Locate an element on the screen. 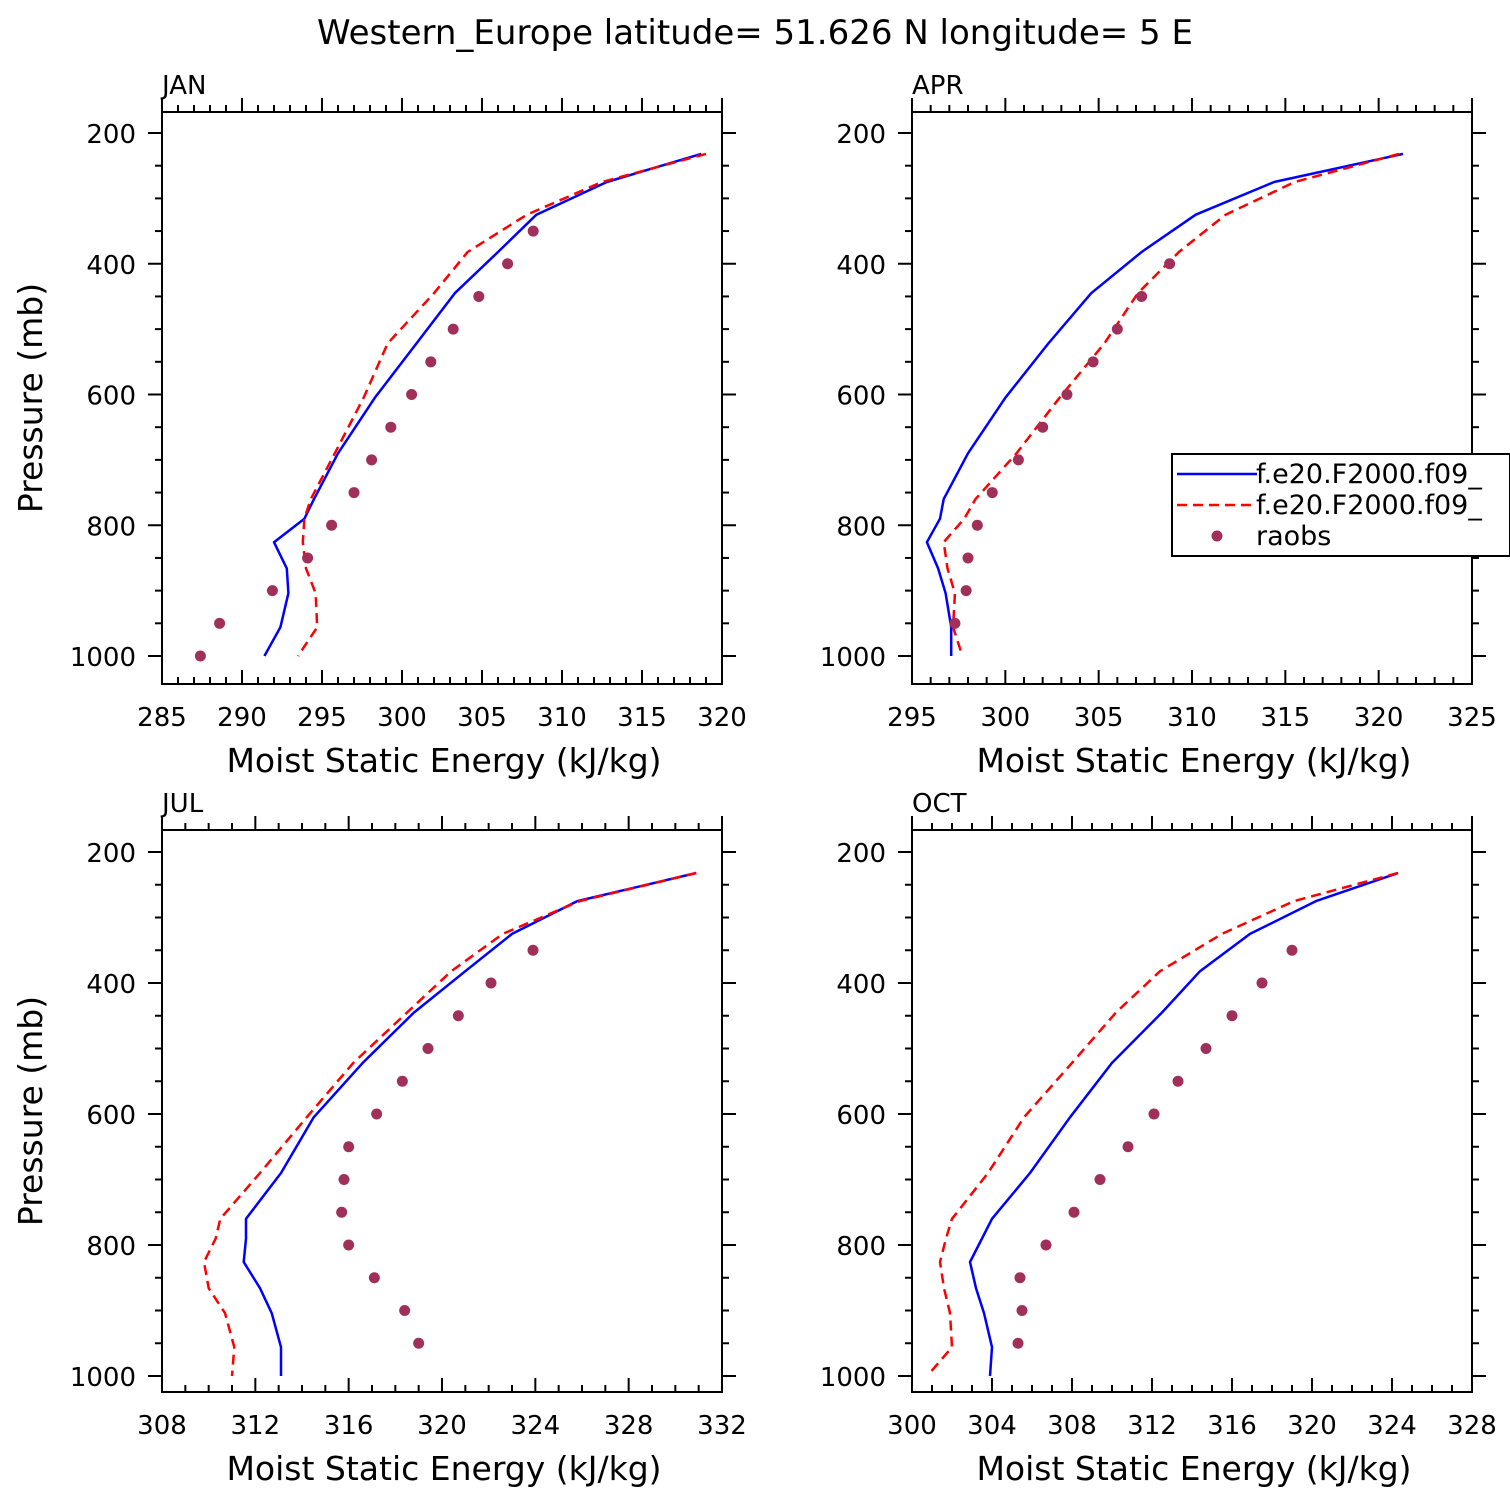  x-tick-label: 305 is located at coordinates (1099, 718).